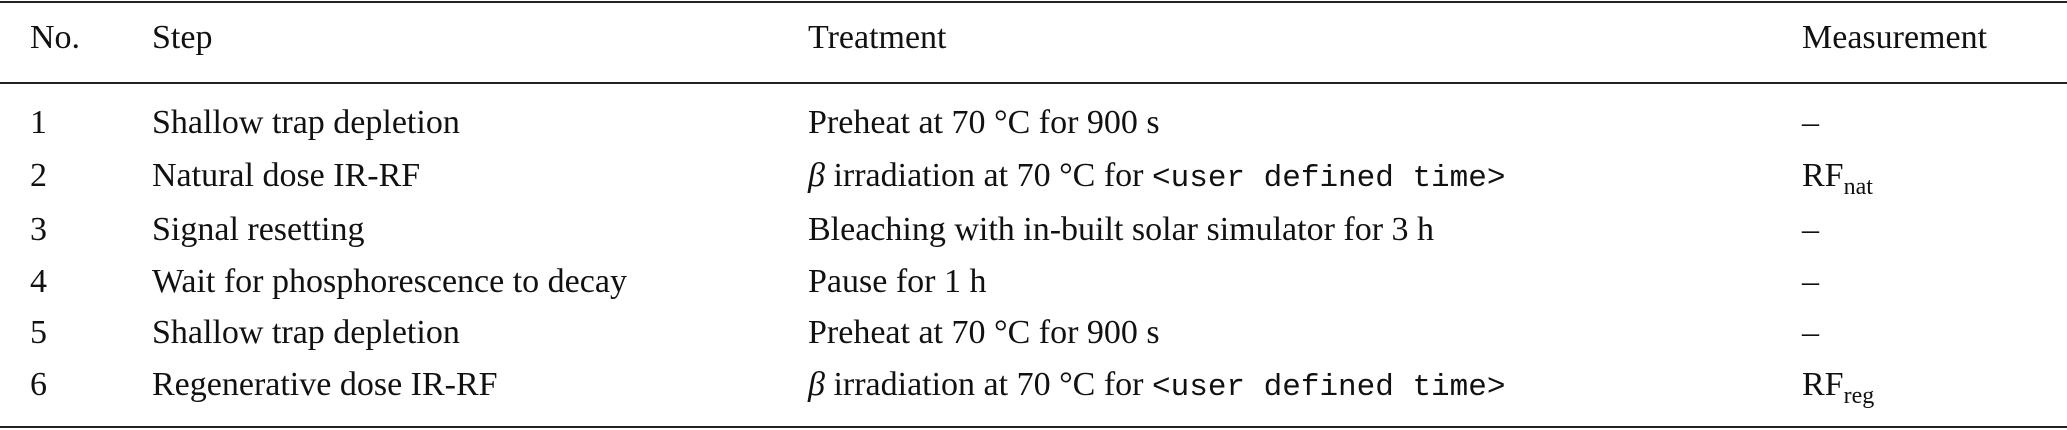 This screenshot has height=430, width=2067. Describe the element at coordinates (38, 281) in the screenshot. I see `row-number: 4` at that location.